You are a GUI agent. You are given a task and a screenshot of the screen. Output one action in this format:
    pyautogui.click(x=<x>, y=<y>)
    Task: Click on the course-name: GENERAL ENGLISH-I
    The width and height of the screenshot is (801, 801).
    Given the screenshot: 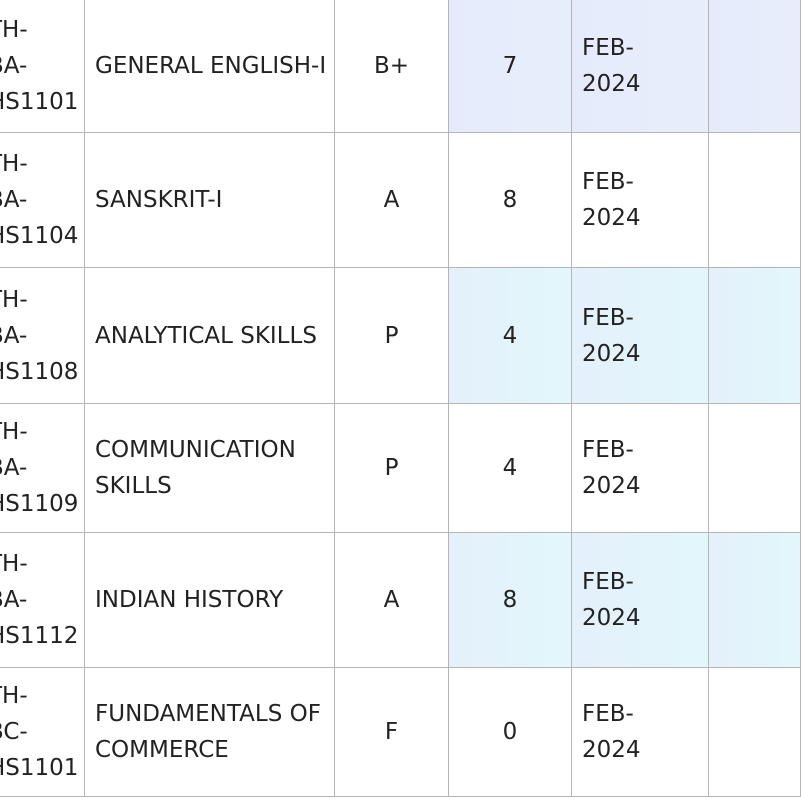 What is the action you would take?
    pyautogui.click(x=211, y=66)
    